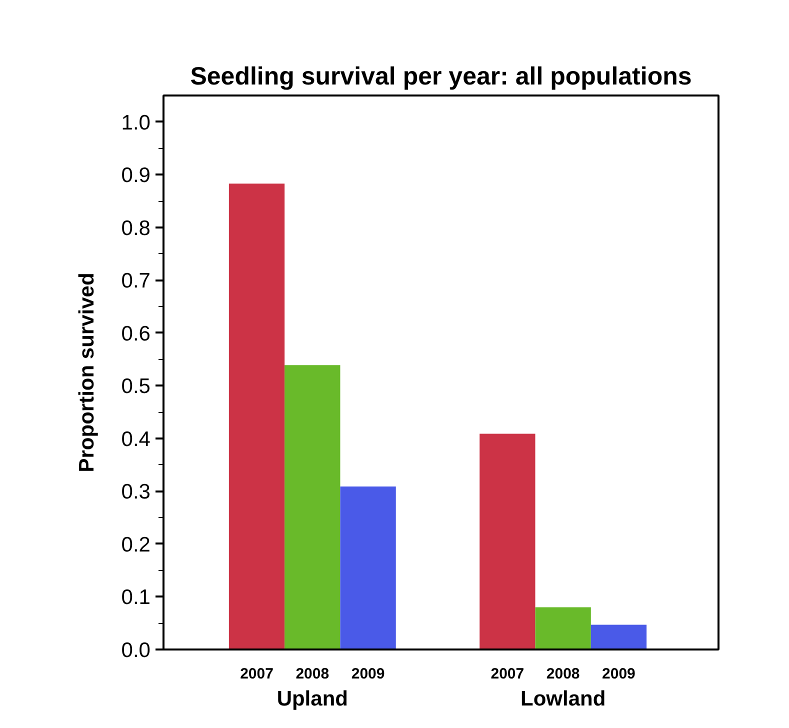 This screenshot has width=789, height=728. Describe the element at coordinates (136, 176) in the screenshot. I see `y-tick-label: 0.9` at that location.